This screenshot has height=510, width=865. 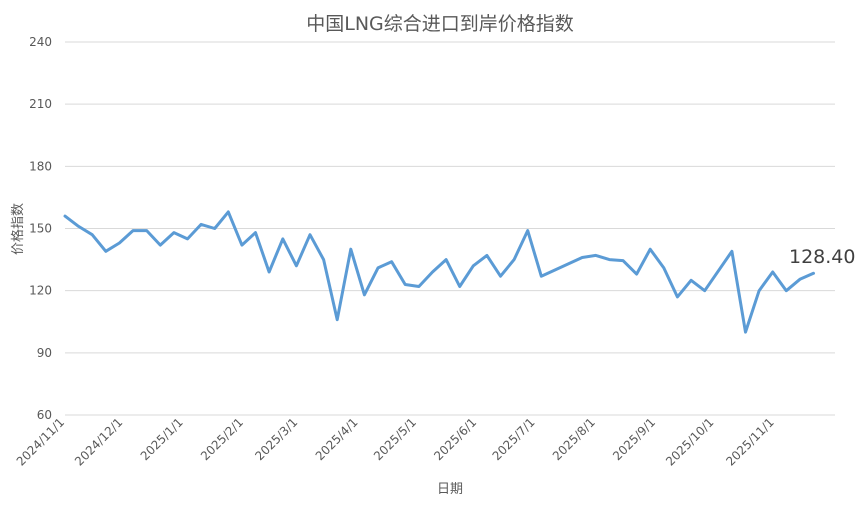 I want to click on end-value-label: 128.40, so click(x=822, y=257).